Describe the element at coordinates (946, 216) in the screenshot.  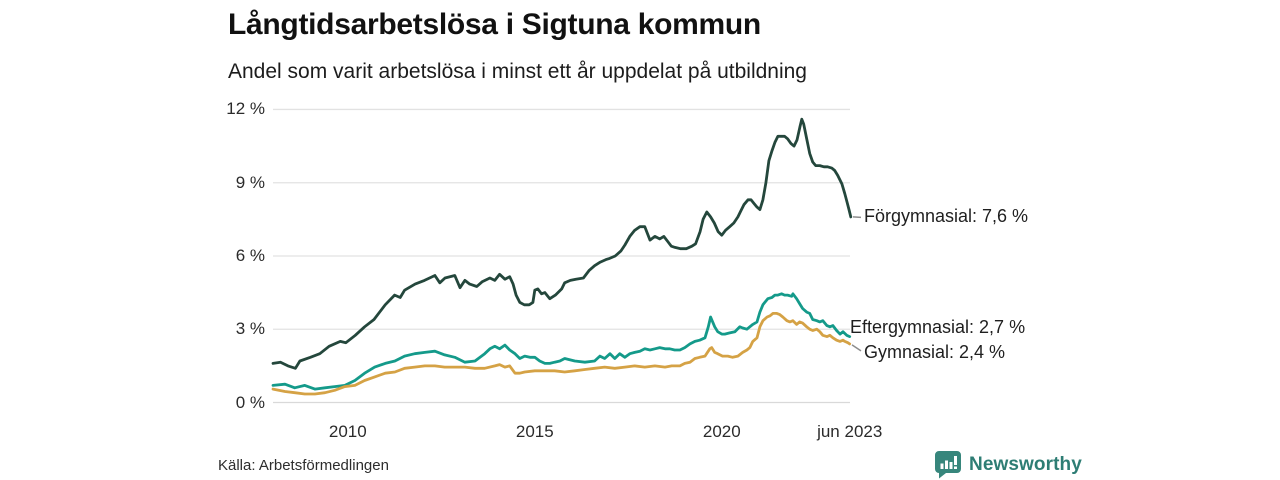
I see `series-end-label-förgymnasial: Förgymnasial: 7,6 %` at that location.